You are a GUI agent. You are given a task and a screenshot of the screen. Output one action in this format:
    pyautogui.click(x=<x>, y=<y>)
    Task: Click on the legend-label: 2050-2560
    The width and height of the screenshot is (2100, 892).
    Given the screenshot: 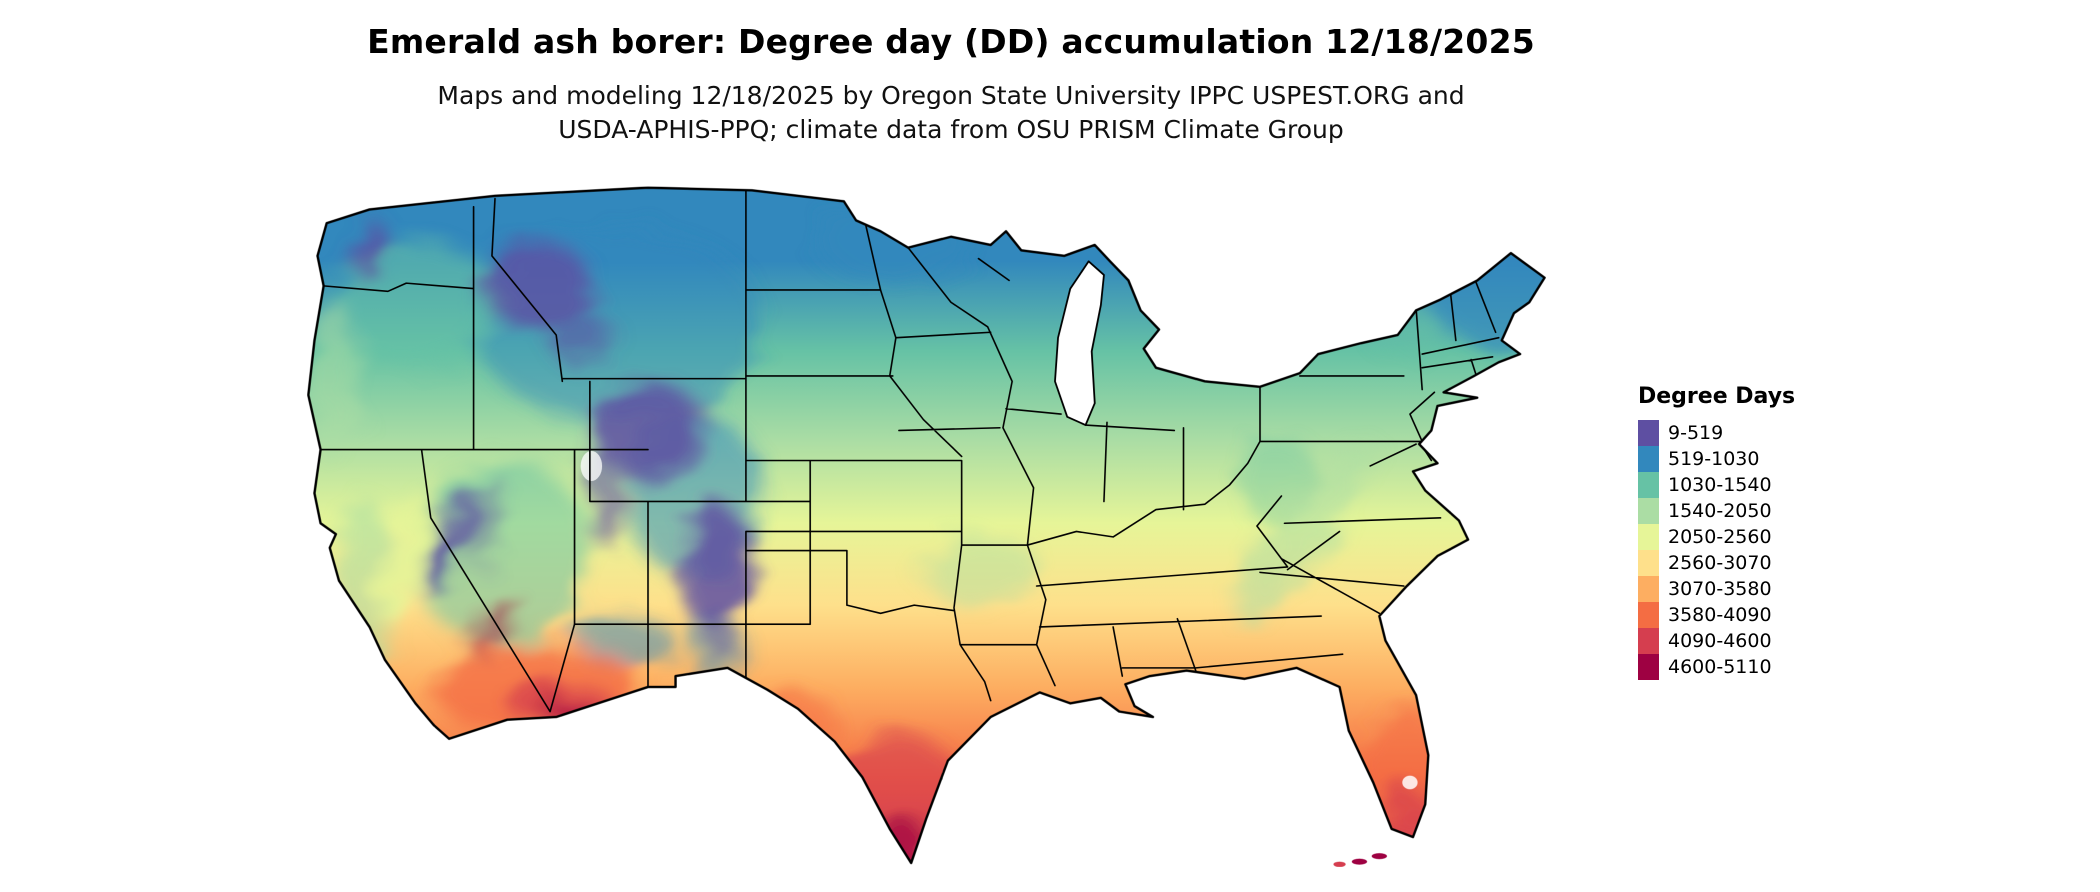 What is the action you would take?
    pyautogui.click(x=1720, y=537)
    